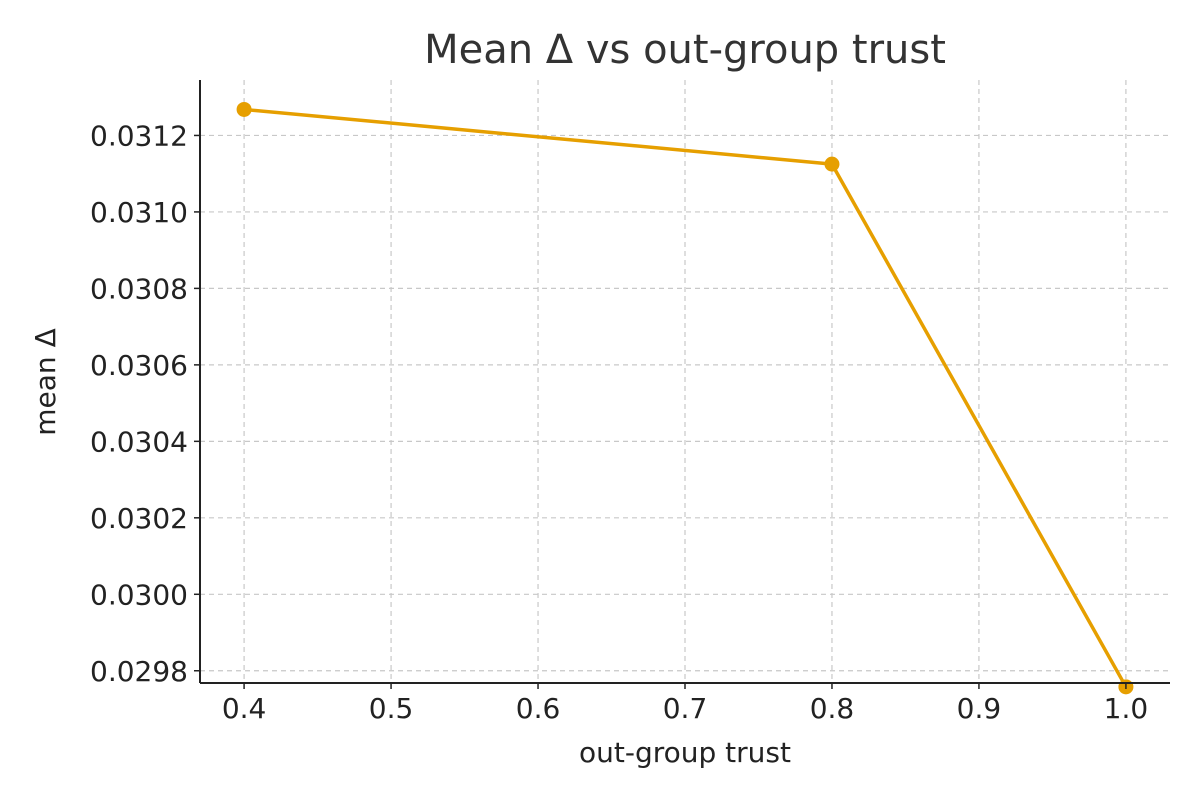 The height and width of the screenshot is (800, 1200). I want to click on y-tick-label: 0.0300, so click(139, 594).